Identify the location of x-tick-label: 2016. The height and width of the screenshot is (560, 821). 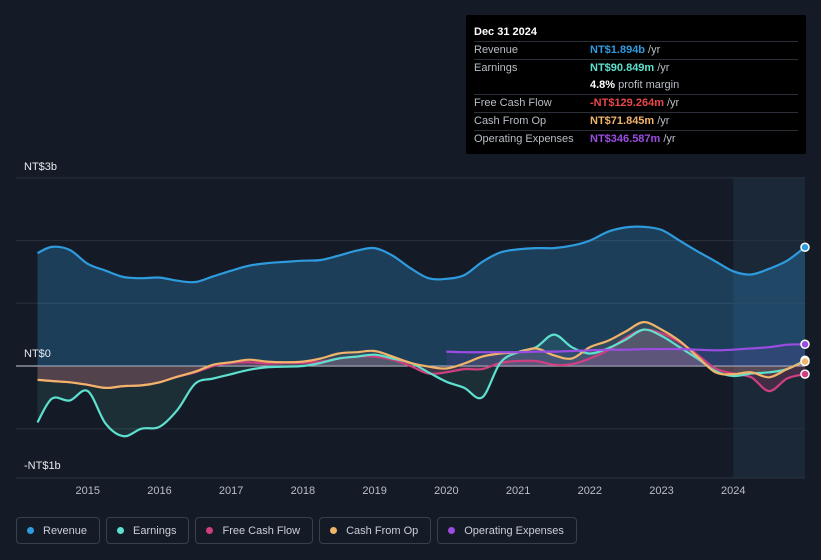
(159, 491).